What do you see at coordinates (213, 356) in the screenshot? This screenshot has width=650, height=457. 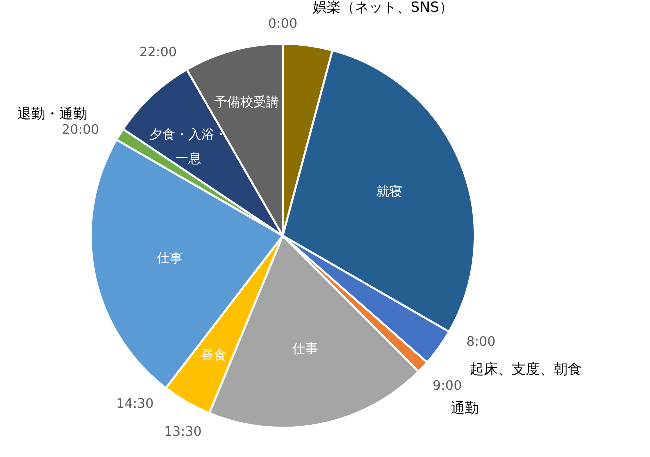 I see `slice-label: 昼食` at bounding box center [213, 356].